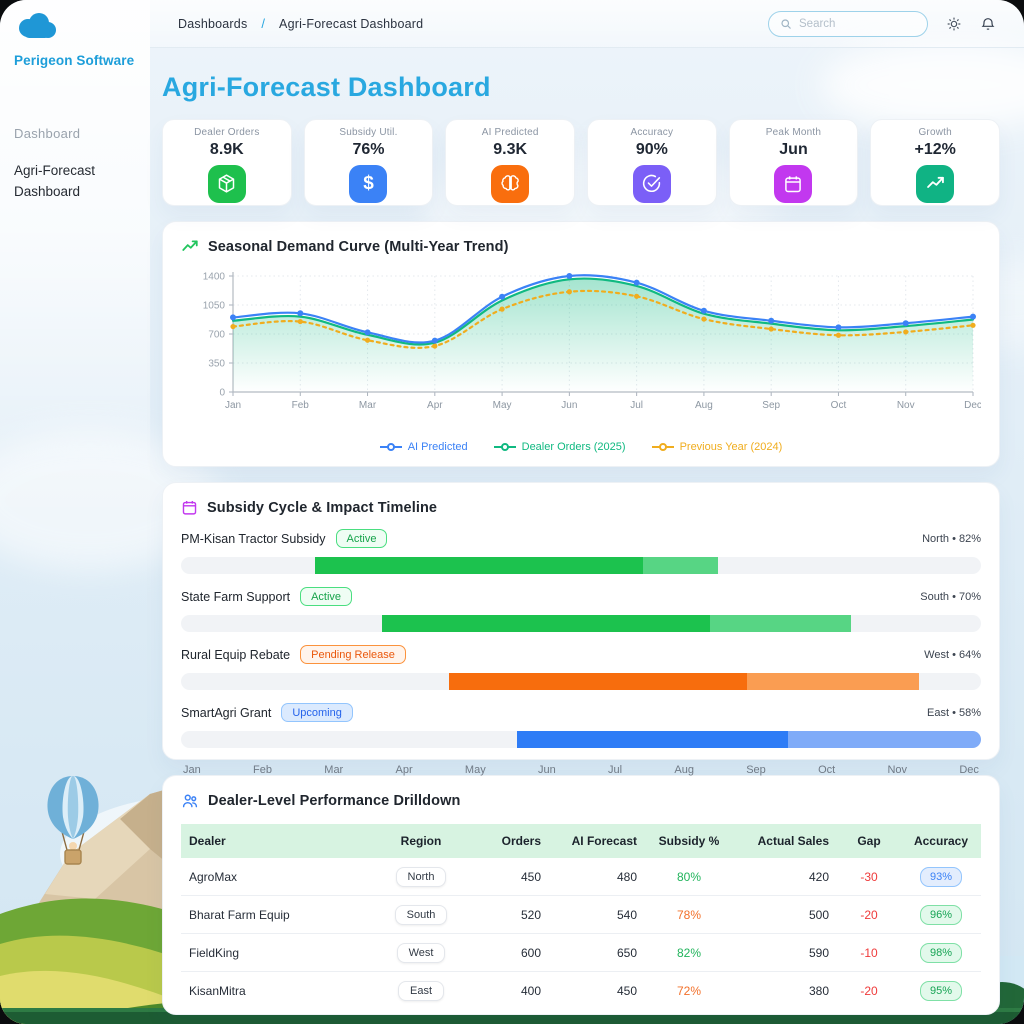  I want to click on column-header-ai-forecast: AI Forecast, so click(597, 841).